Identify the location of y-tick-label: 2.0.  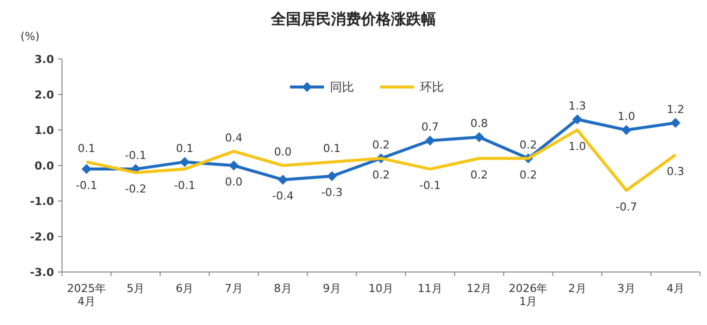
(44, 95).